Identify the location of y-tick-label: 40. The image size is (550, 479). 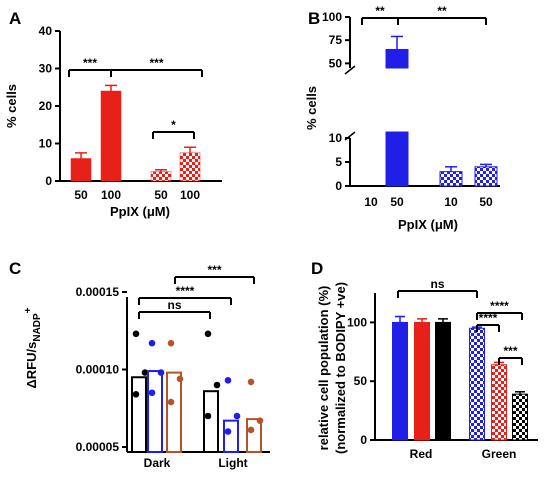
(46, 31).